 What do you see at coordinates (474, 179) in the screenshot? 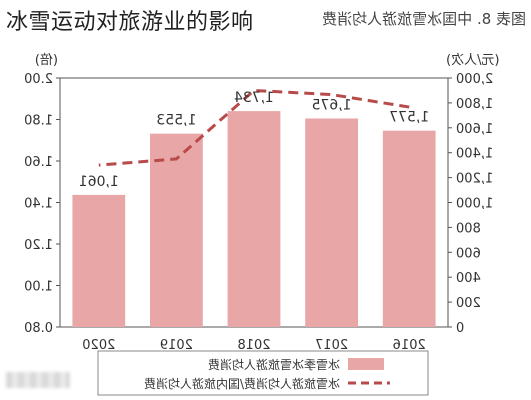
I see `right-tick-label: 1,200` at bounding box center [474, 179].